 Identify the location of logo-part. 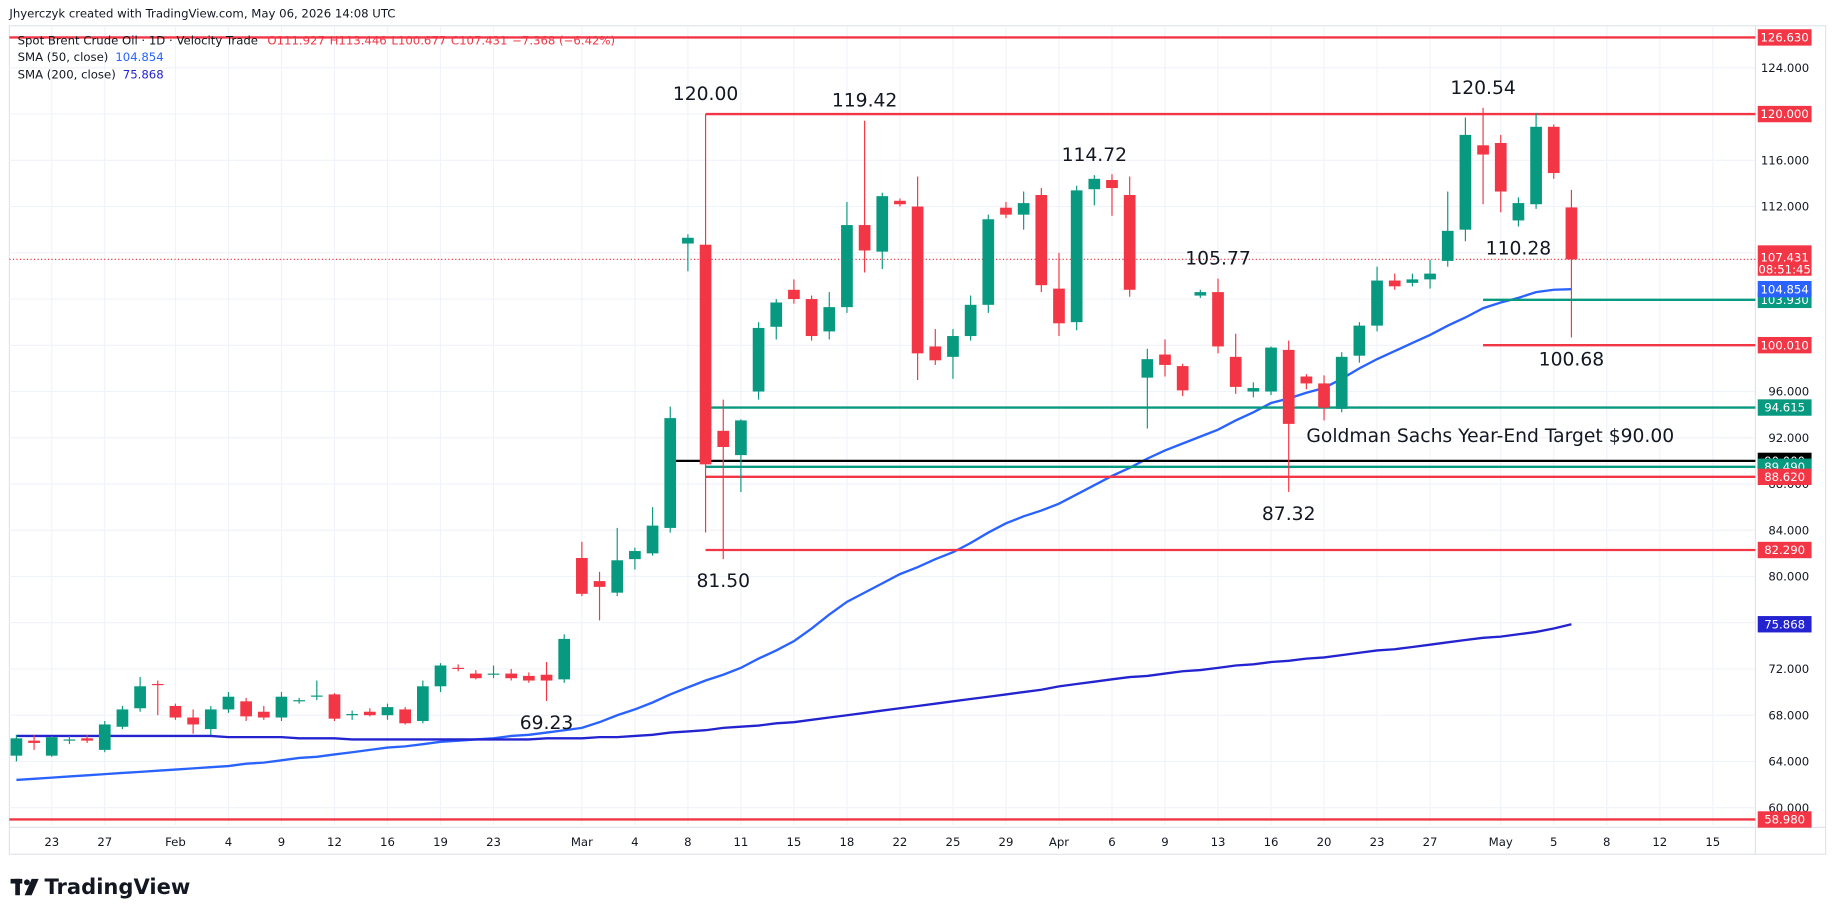
(17, 887).